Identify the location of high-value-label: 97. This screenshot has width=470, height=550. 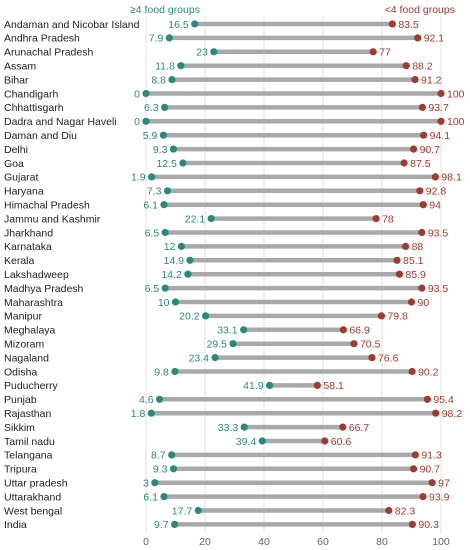
(444, 484).